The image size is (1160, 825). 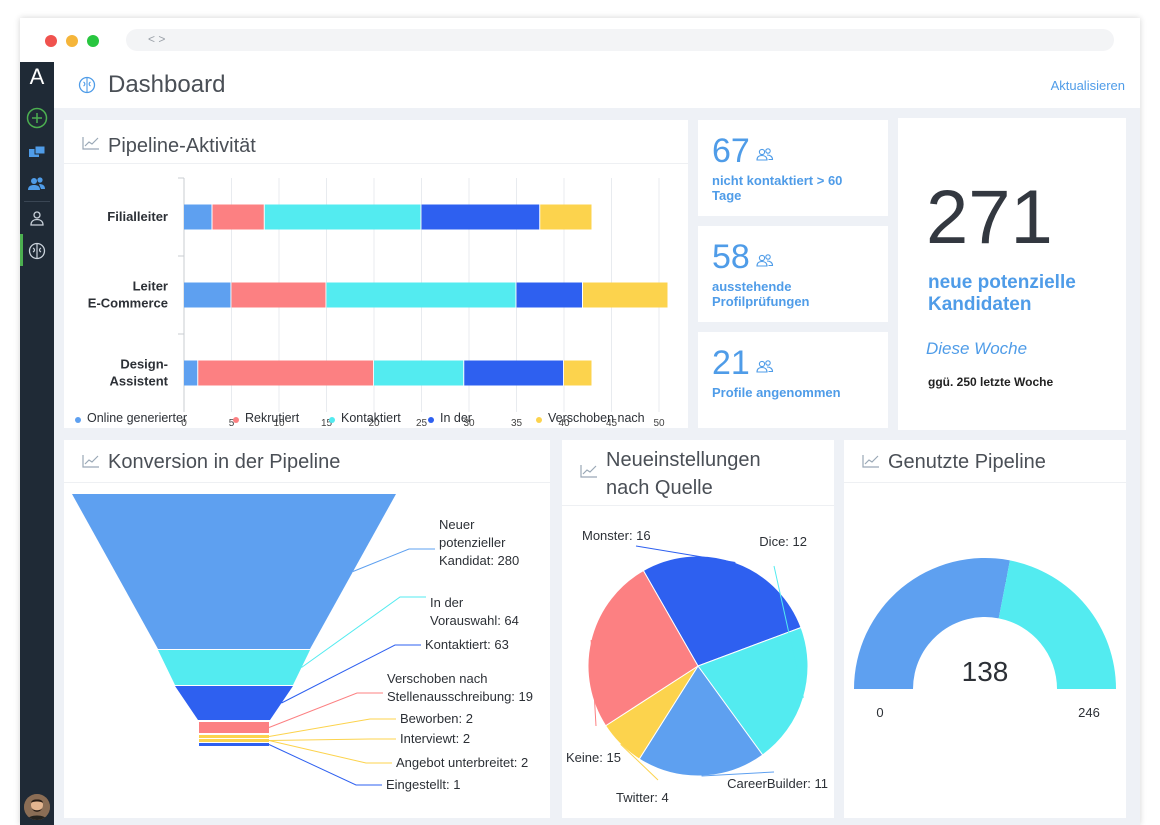 What do you see at coordinates (37, 152) in the screenshot?
I see `folders-icon` at bounding box center [37, 152].